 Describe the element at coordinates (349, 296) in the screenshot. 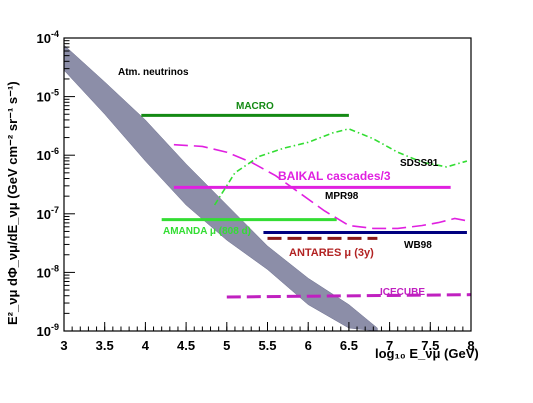

I see `series-icecube` at that location.